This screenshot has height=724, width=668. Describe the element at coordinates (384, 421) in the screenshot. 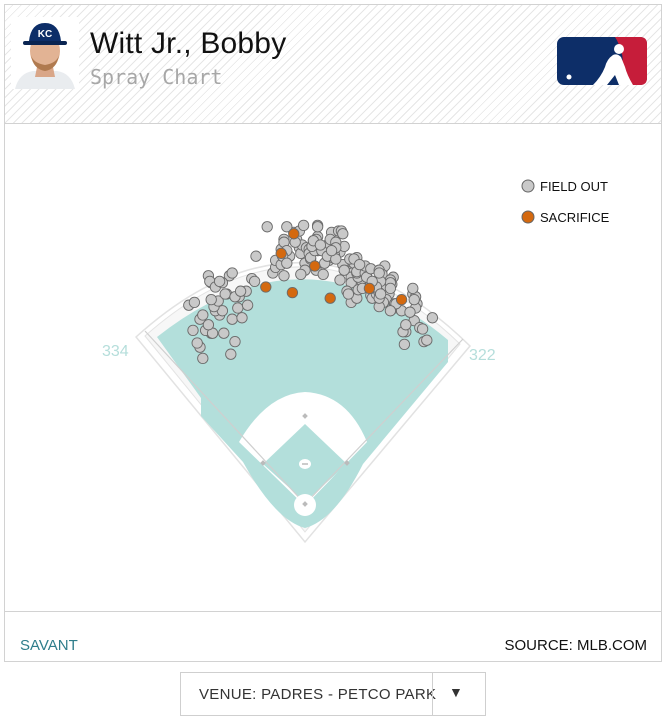

I see `right-foul-line` at that location.